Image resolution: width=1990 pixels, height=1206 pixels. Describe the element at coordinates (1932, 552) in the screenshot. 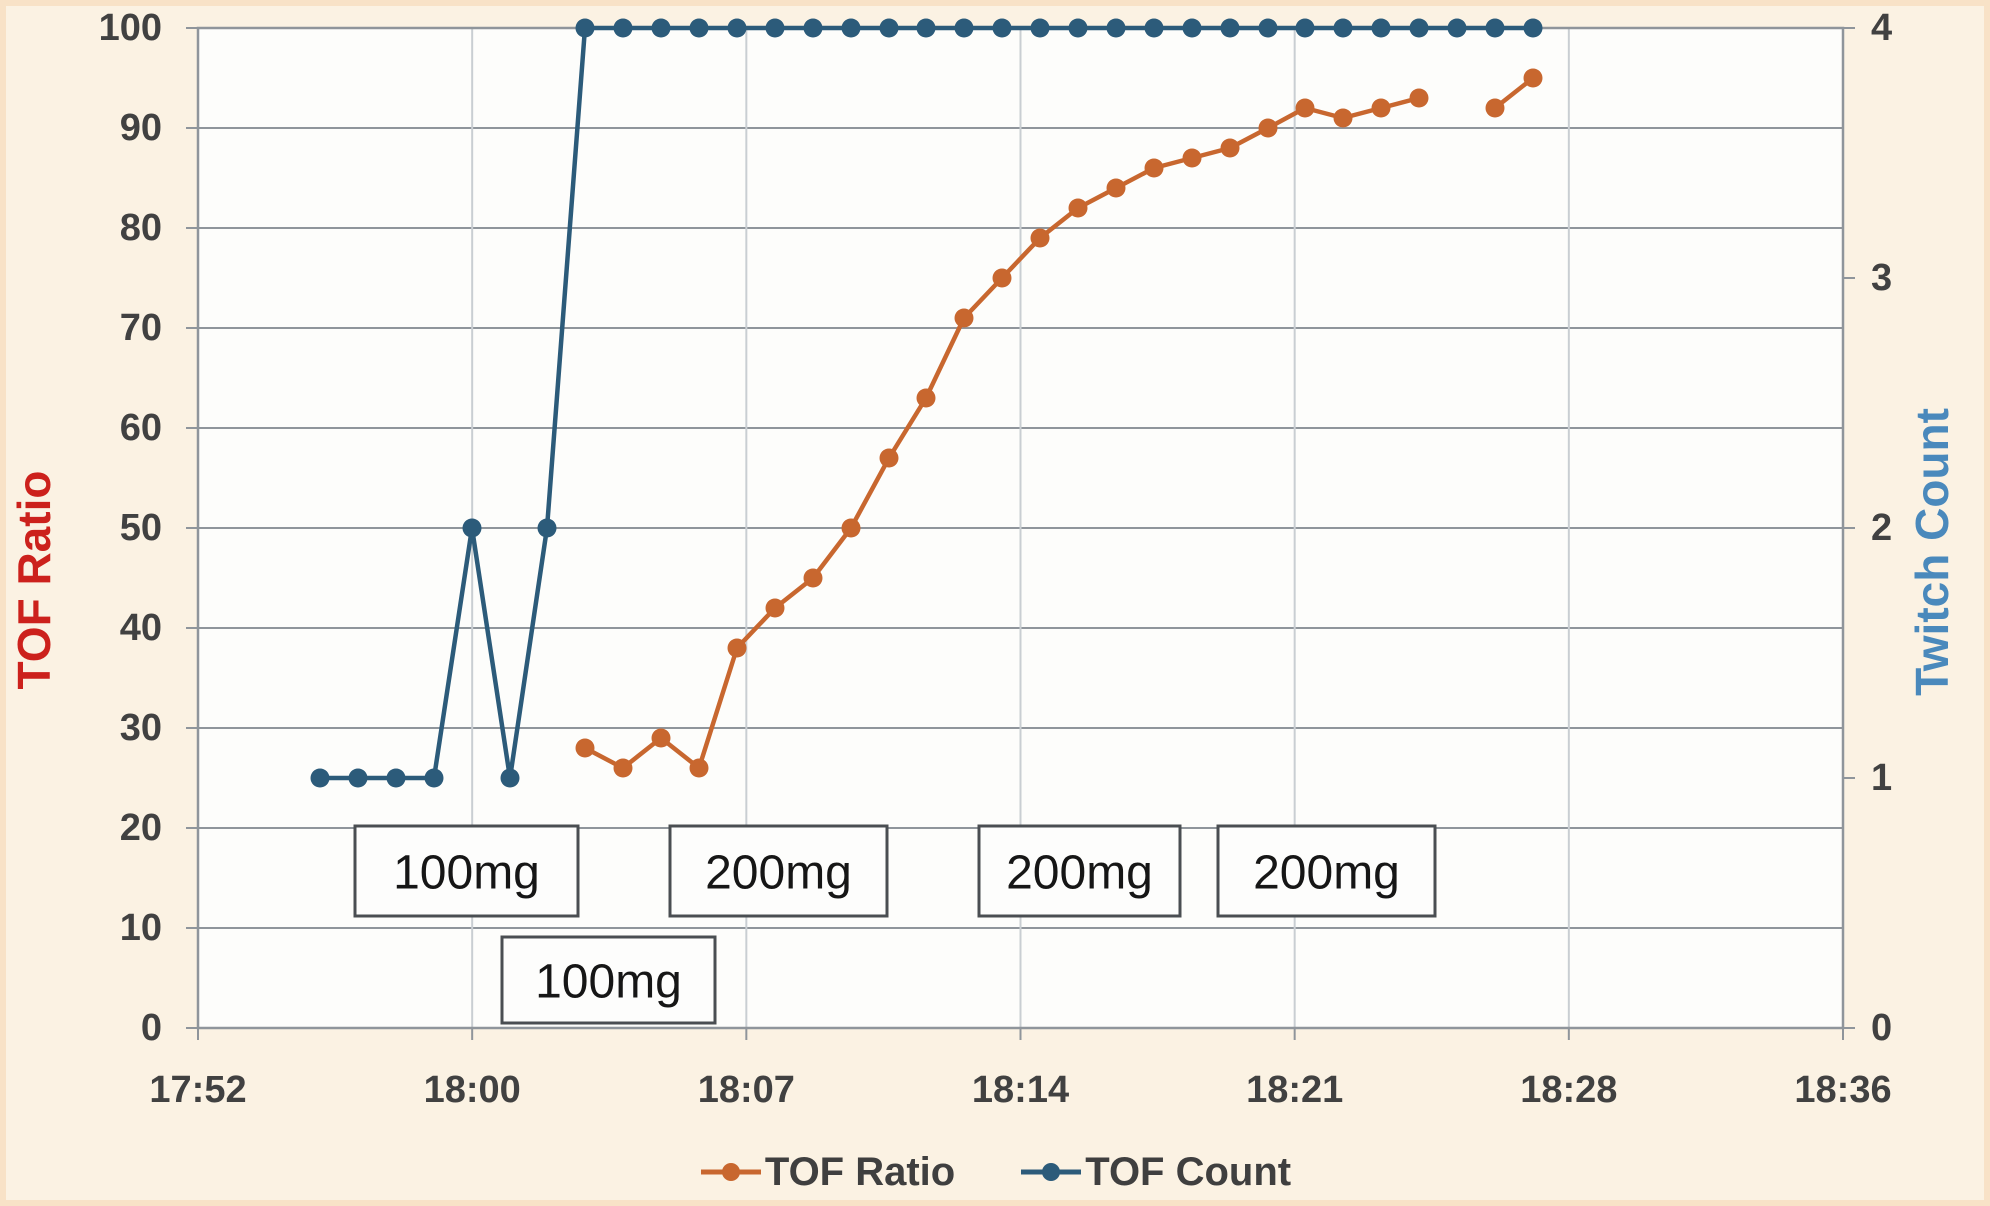

I see `right-axis-title: Twitch Count` at that location.